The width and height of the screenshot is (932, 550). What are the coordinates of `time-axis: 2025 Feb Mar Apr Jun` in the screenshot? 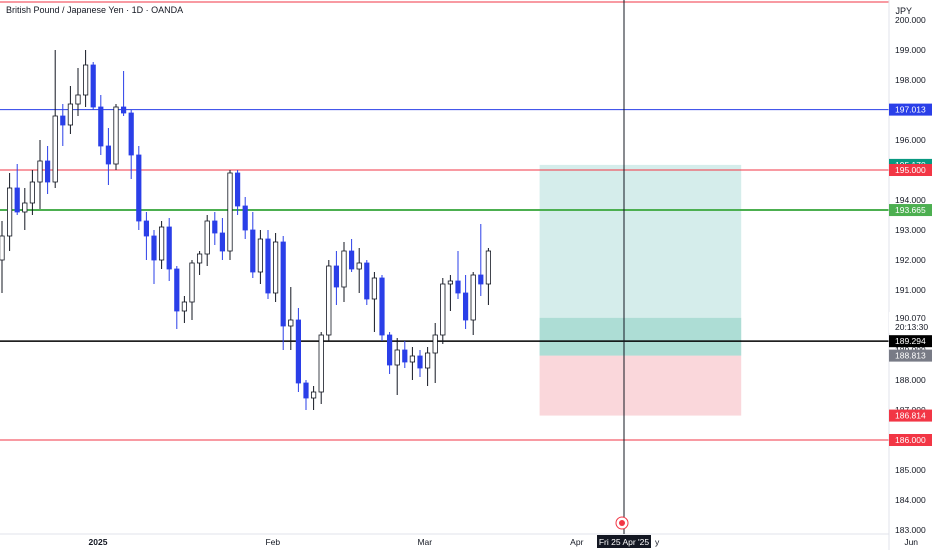 It's located at (504, 542).